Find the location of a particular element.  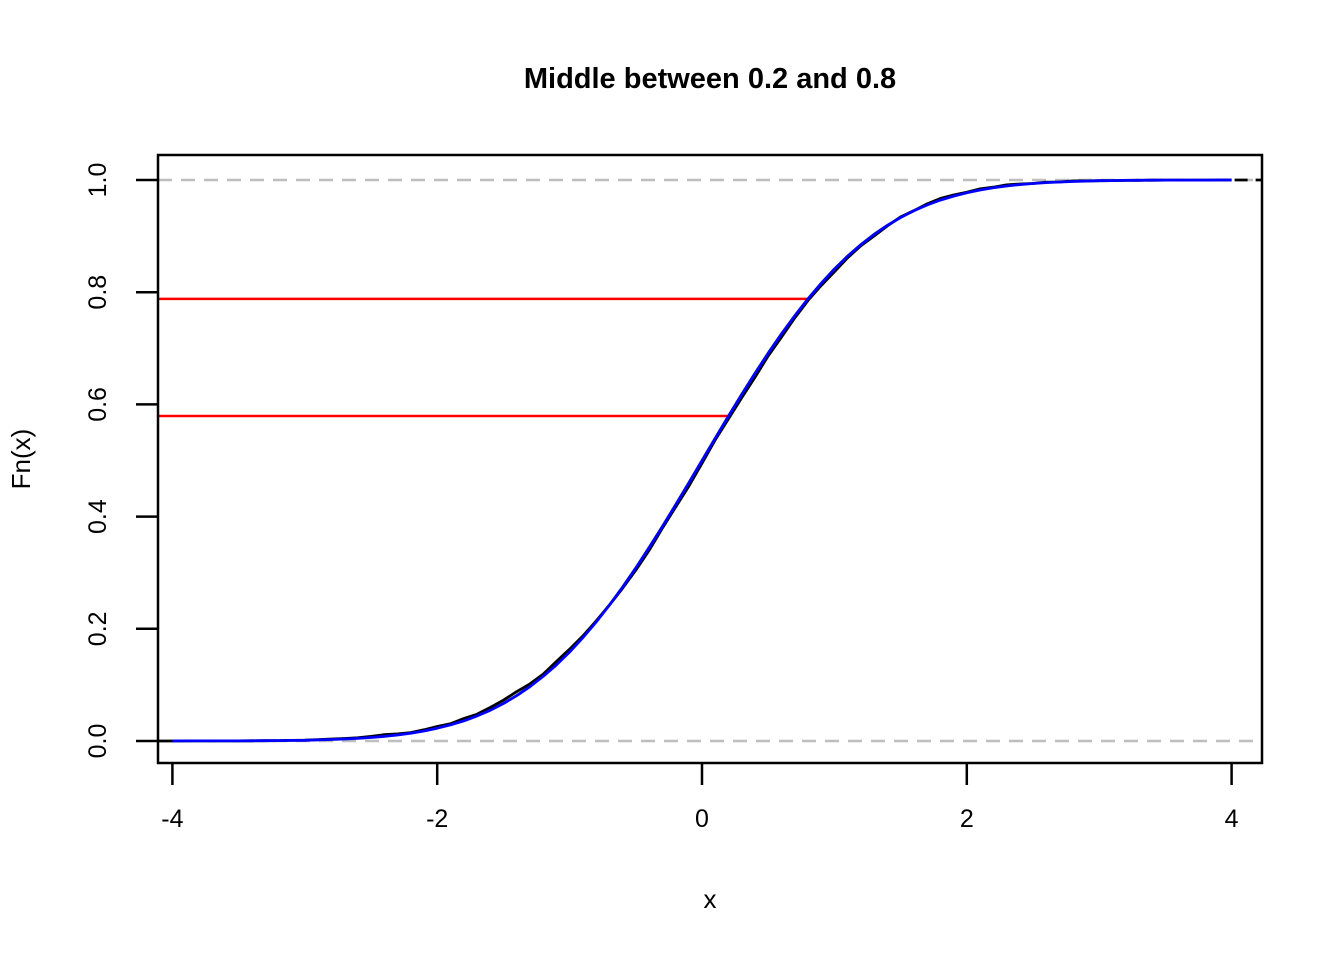

x-tick-label: 0 is located at coordinates (702, 819).